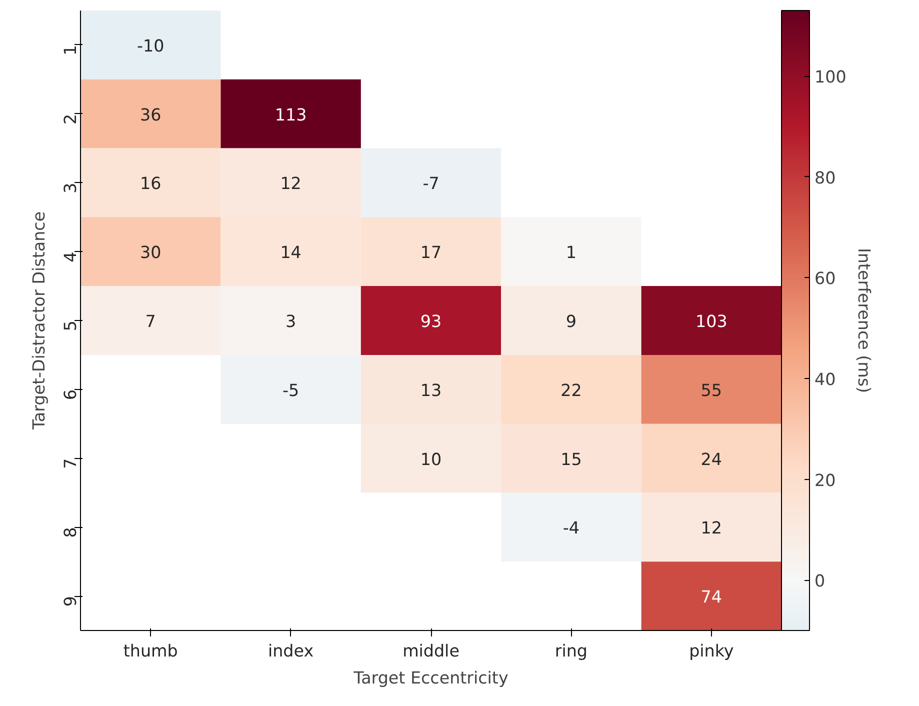  I want to click on data-label: 113, so click(290, 114).